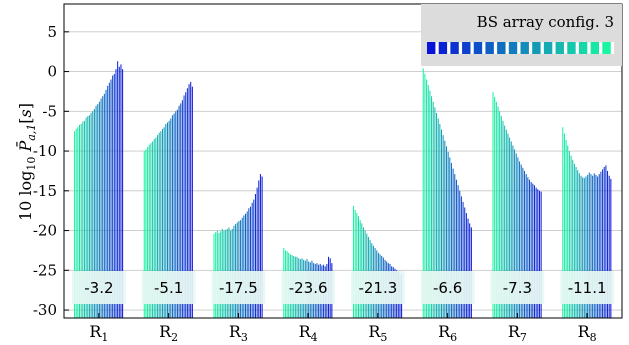  Describe the element at coordinates (52, 72) in the screenshot. I see `y-tick-label: 0` at that location.